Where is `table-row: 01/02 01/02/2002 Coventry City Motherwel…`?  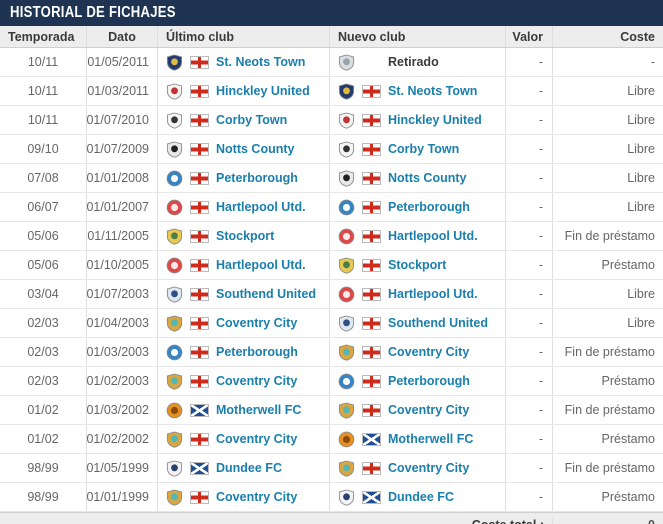 table-row: 01/02 01/02/2002 Coventry City Motherwel… is located at coordinates (331, 439).